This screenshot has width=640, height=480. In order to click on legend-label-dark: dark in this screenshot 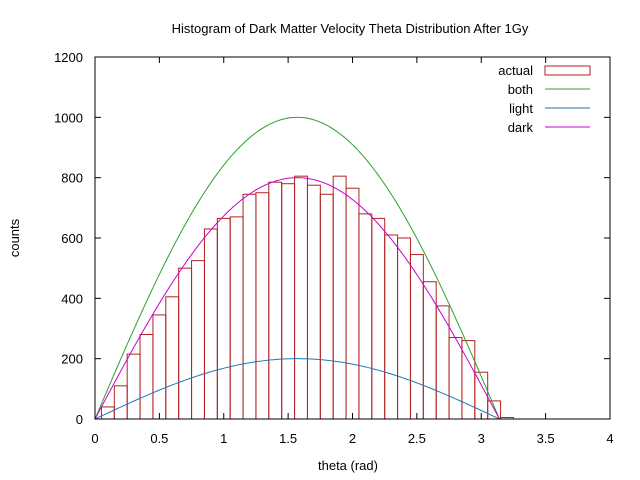, I will do `click(521, 127)`.